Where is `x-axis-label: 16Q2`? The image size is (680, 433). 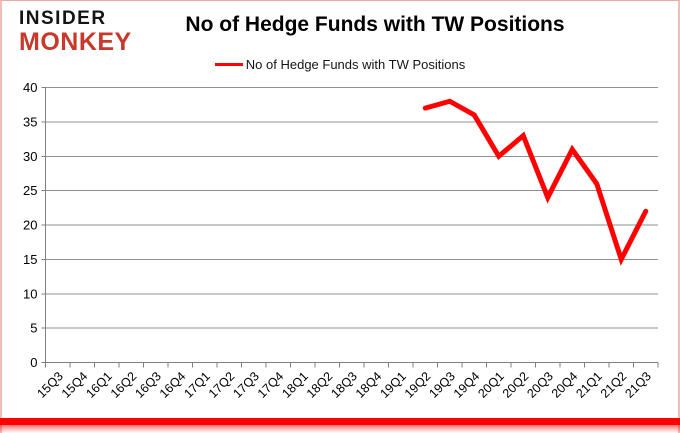 x-axis-label: 16Q2 is located at coordinates (124, 385).